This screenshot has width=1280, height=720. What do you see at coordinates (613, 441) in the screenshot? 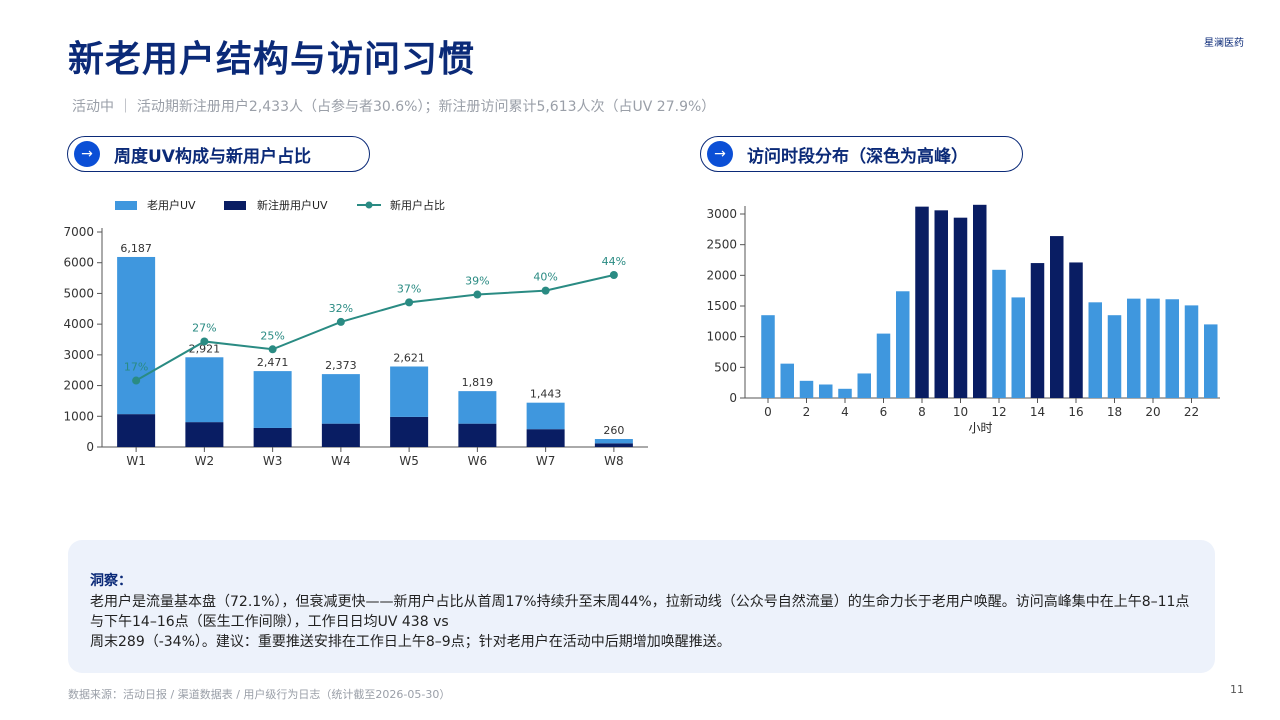
I see `bar-old-users-W8` at bounding box center [613, 441].